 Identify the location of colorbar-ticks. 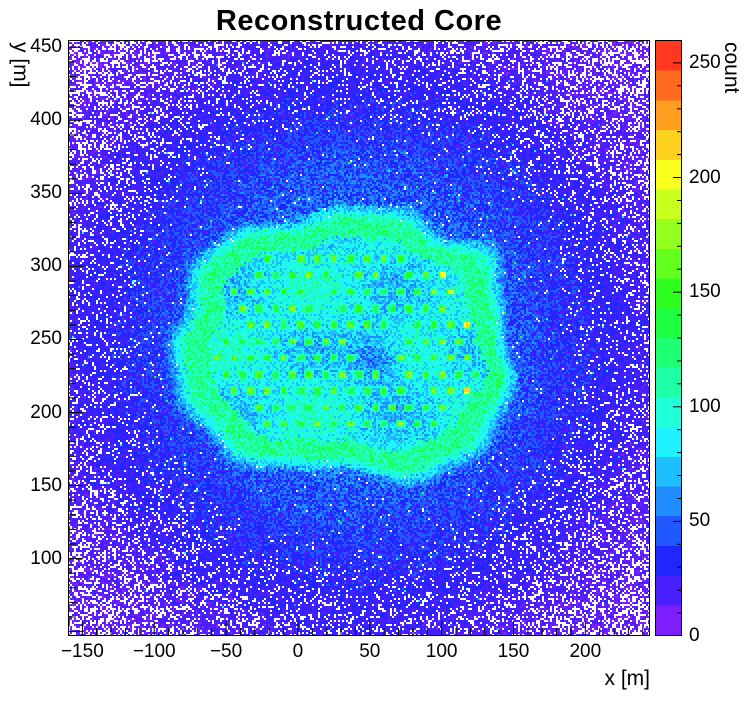
(677, 338).